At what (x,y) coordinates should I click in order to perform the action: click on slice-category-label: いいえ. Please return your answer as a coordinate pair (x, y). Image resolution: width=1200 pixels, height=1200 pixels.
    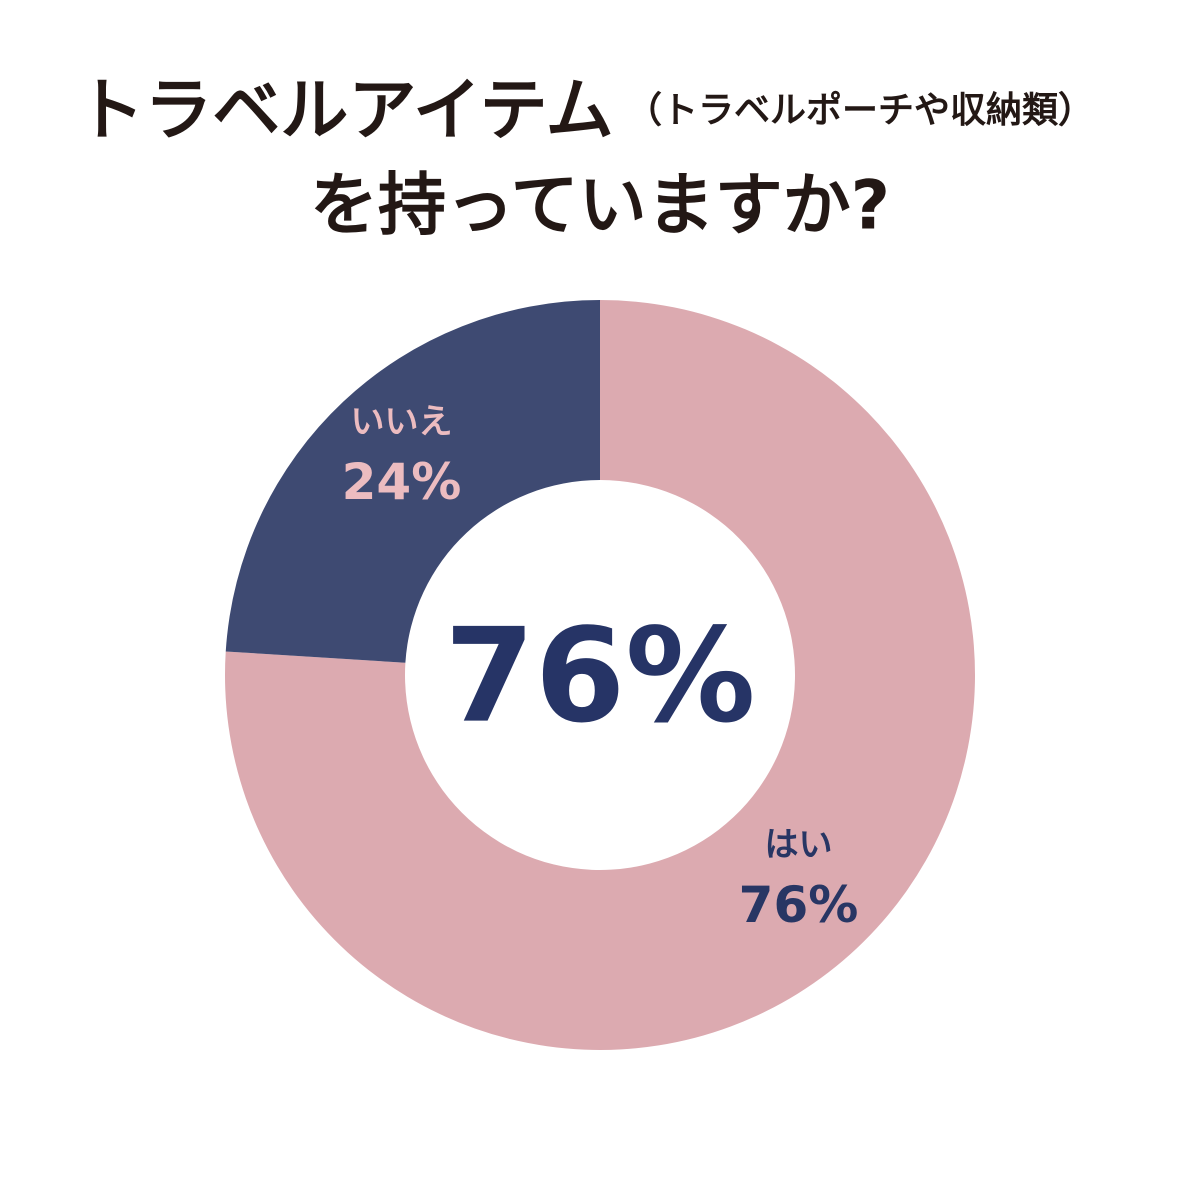
    Looking at the image, I should click on (401, 422).